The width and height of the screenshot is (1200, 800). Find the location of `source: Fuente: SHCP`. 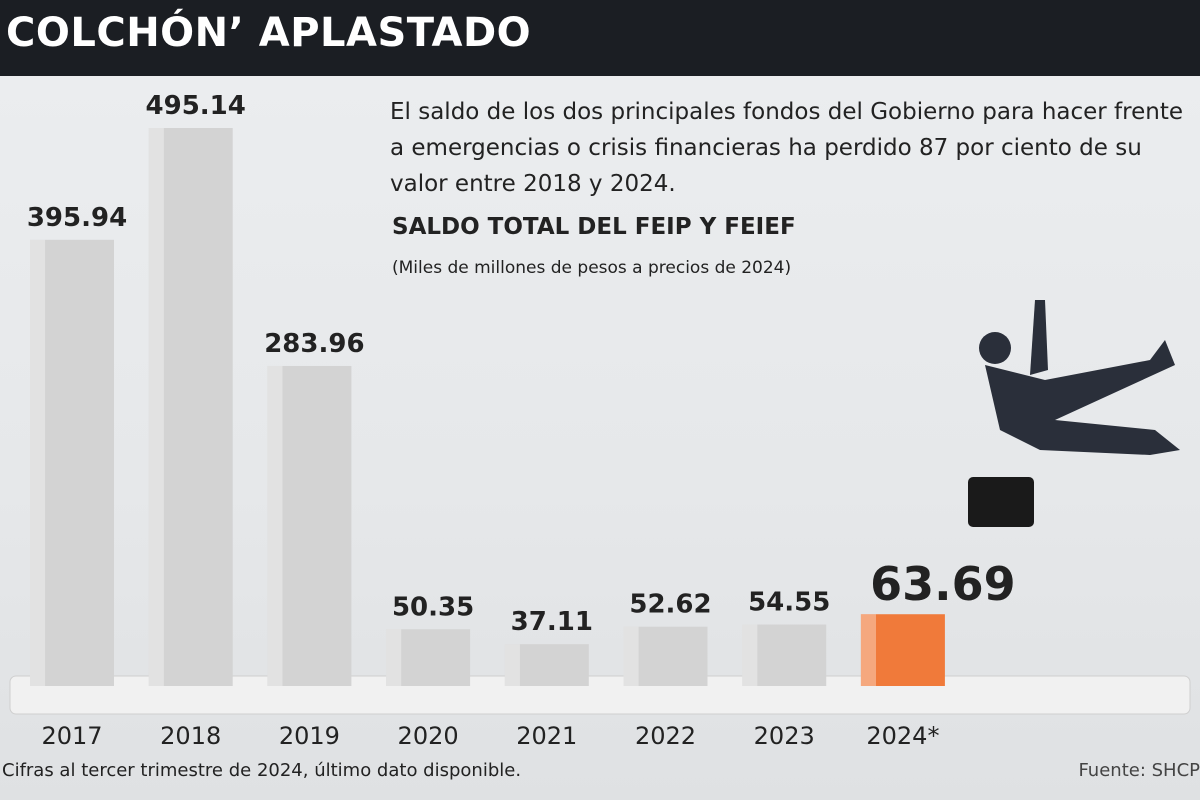

source: Fuente: SHCP is located at coordinates (1139, 770).